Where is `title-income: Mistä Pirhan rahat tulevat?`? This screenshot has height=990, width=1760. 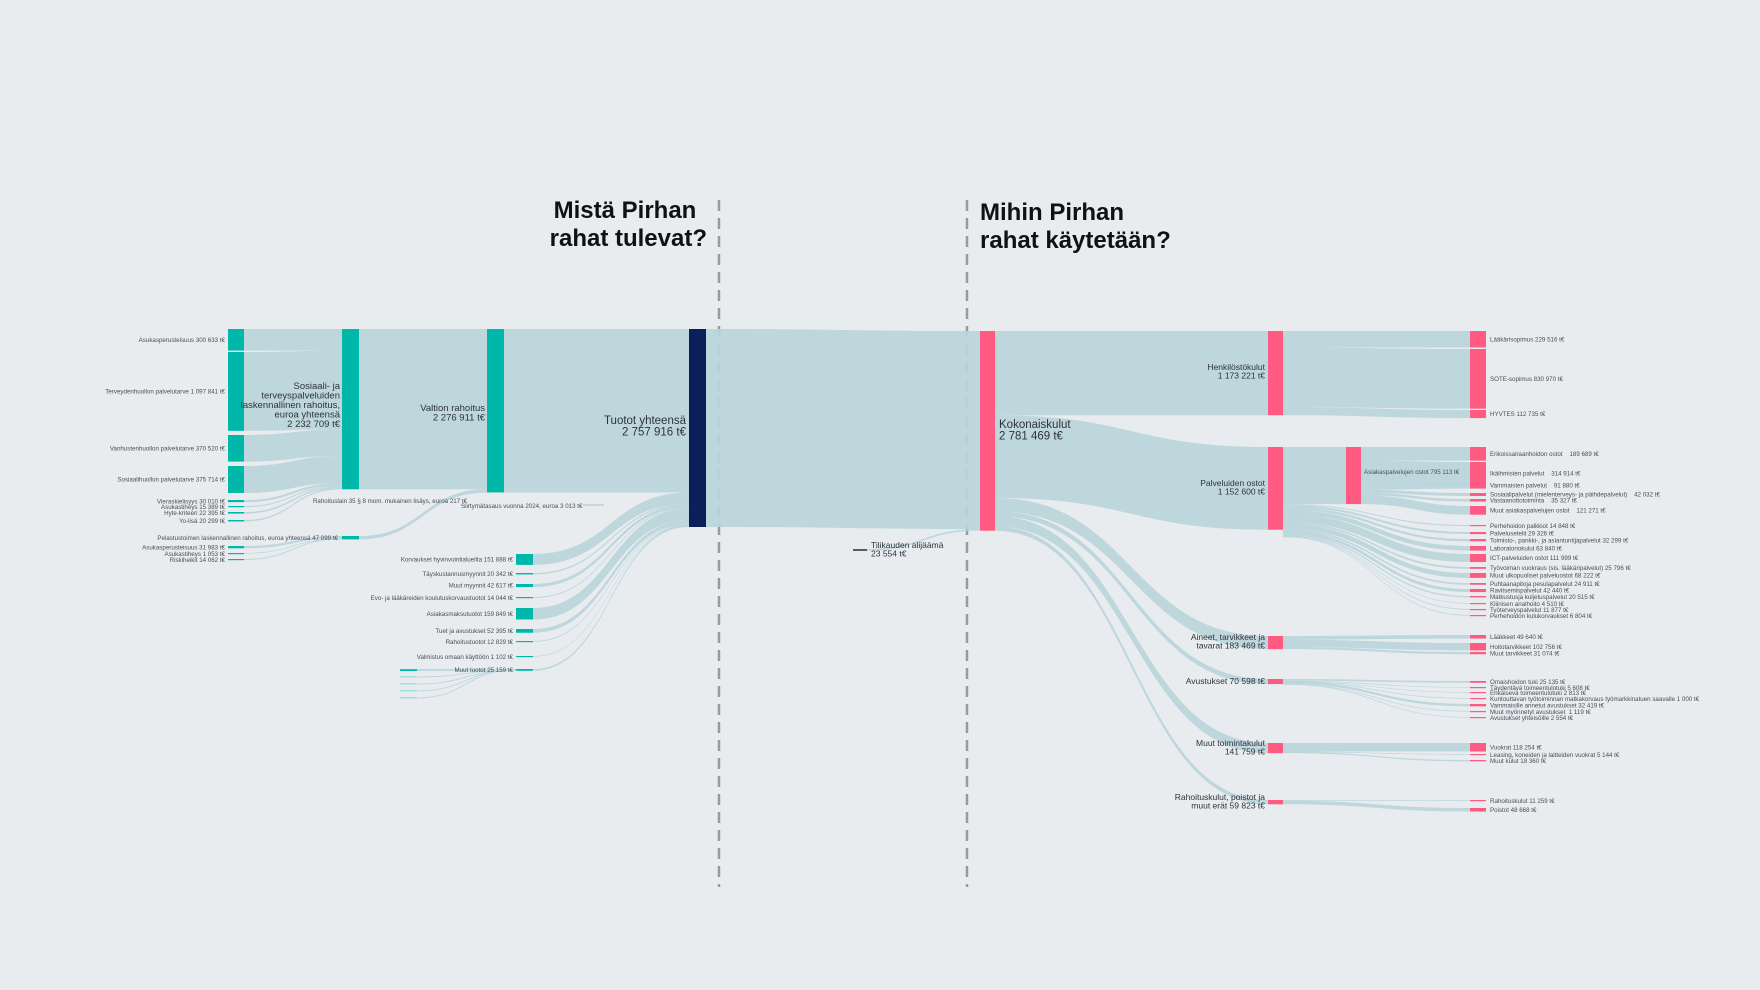 title-income: Mistä Pirhan rahat tulevat? is located at coordinates (628, 224).